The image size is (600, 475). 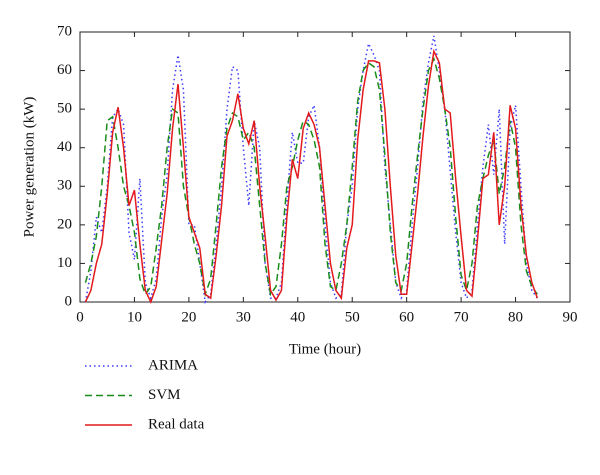 What do you see at coordinates (515, 317) in the screenshot?
I see `x-tick-label: 80` at bounding box center [515, 317].